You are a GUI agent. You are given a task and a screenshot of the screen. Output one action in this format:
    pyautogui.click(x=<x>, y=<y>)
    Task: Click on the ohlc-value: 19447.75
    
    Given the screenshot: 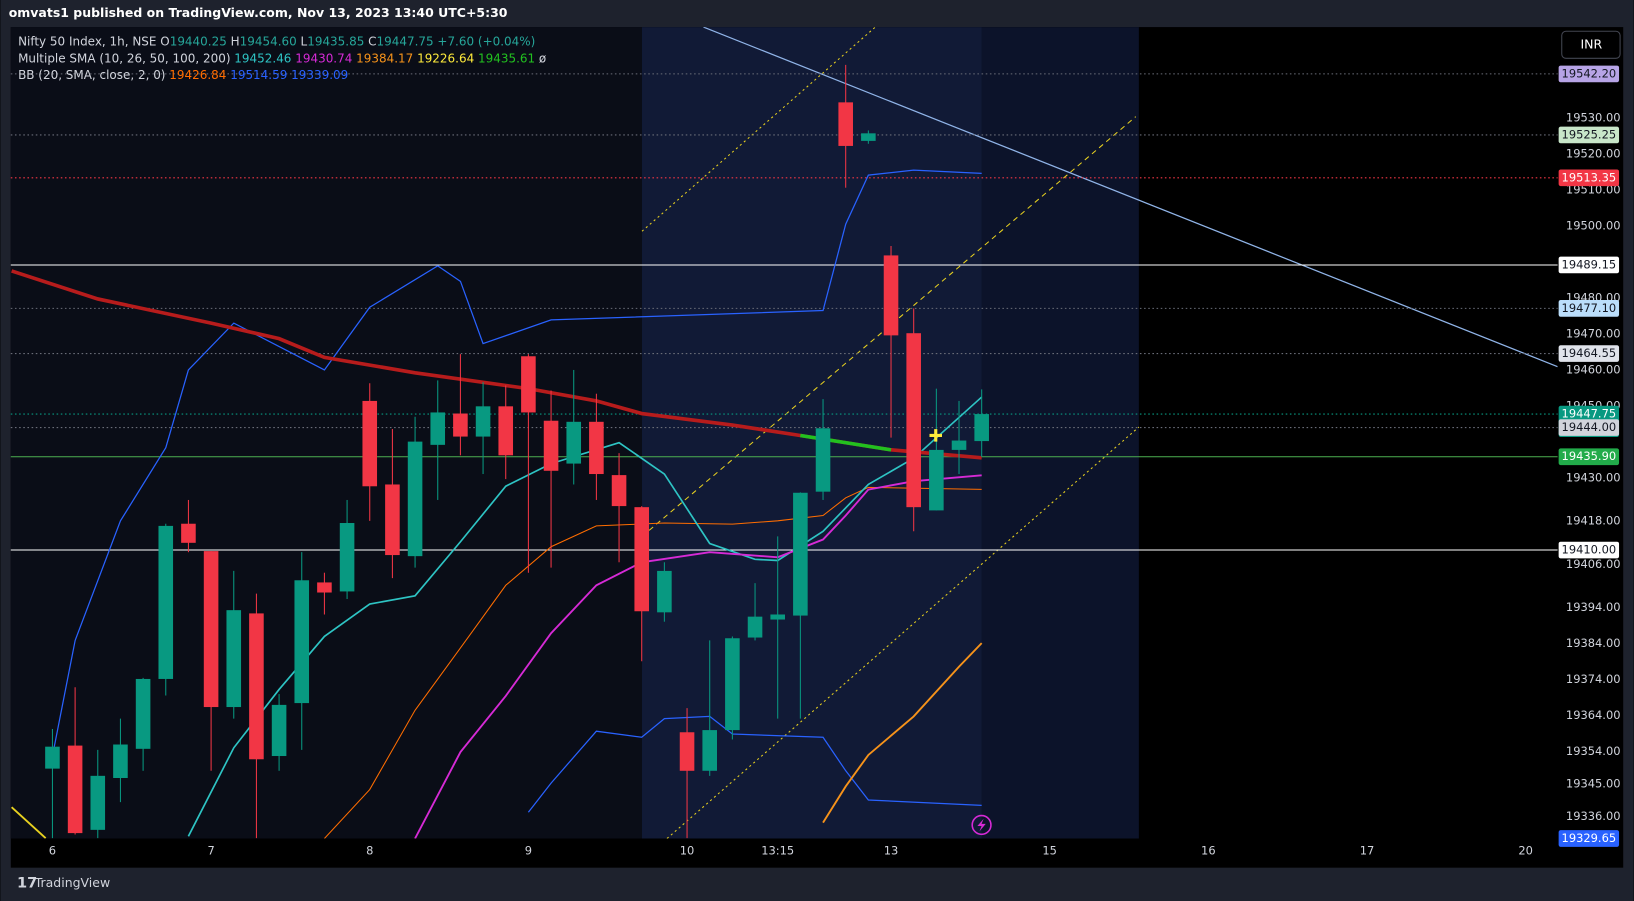 What is the action you would take?
    pyautogui.click(x=405, y=41)
    